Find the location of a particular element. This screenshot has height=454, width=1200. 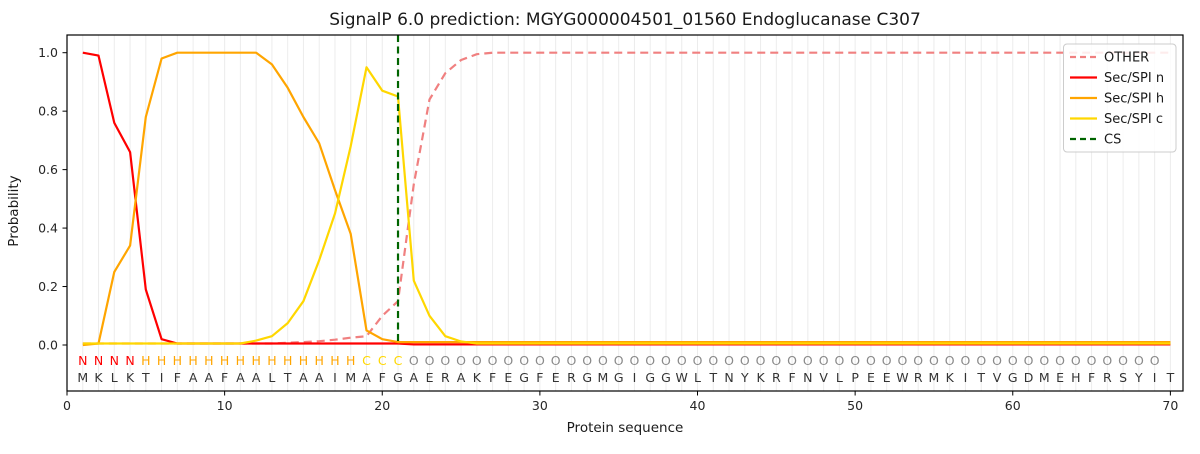

legend: OTHER Sec/SPI n Sec/SPI h Sec/SPI c CS is located at coordinates (1120, 98).